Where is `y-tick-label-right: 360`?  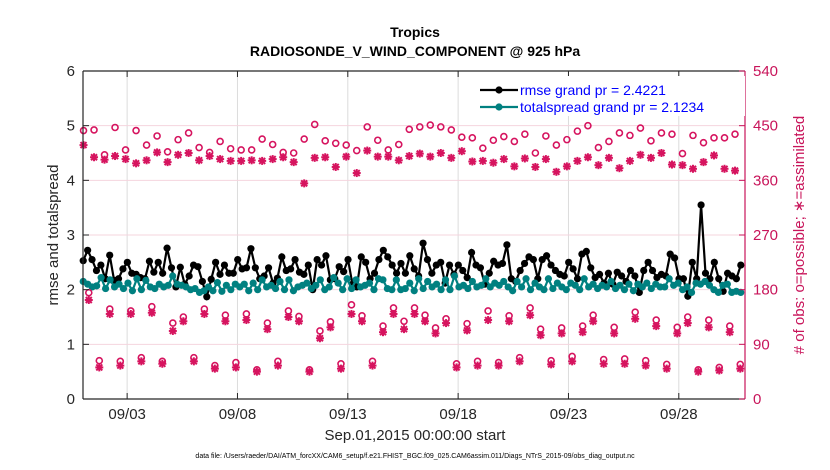
y-tick-label-right: 360 is located at coordinates (765, 180).